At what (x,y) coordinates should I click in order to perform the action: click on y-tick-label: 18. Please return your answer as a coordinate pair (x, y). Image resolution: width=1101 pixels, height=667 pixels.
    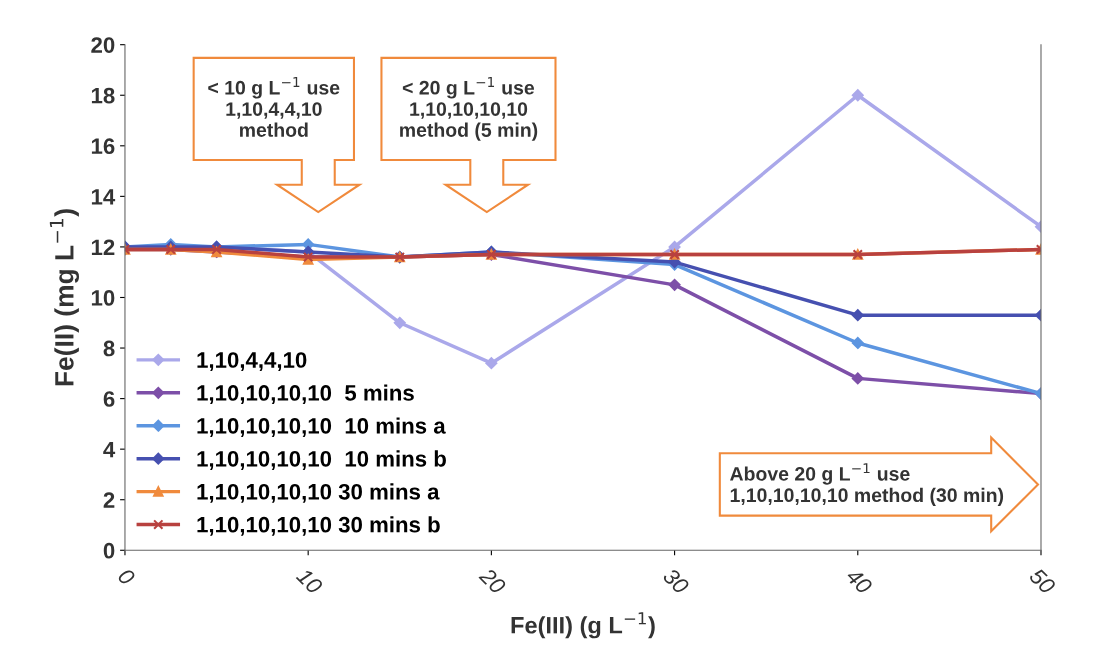
    Looking at the image, I should click on (103, 95).